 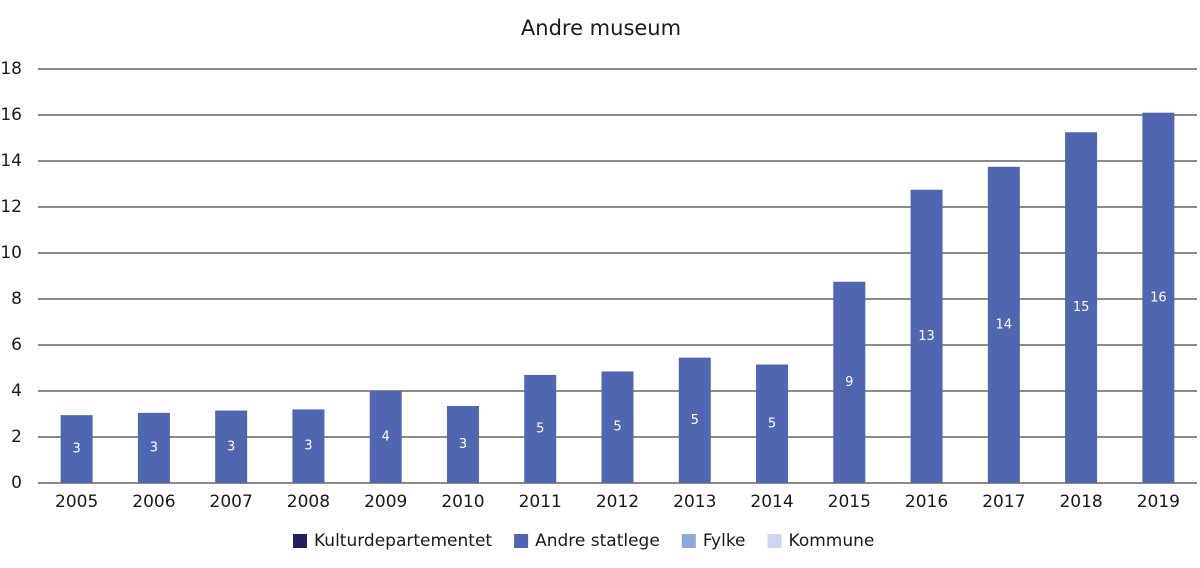 What do you see at coordinates (11, 161) in the screenshot?
I see `y-tick-label: 14` at bounding box center [11, 161].